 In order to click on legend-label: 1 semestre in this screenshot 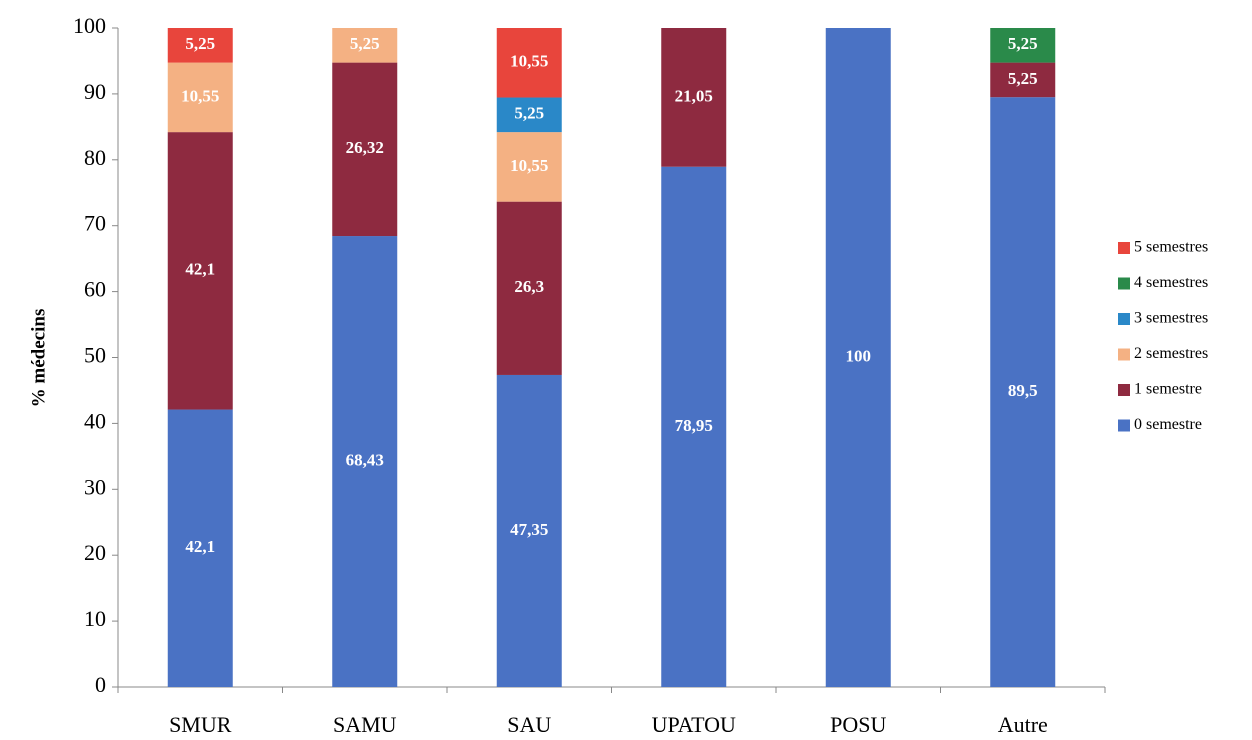, I will do `click(1168, 389)`.